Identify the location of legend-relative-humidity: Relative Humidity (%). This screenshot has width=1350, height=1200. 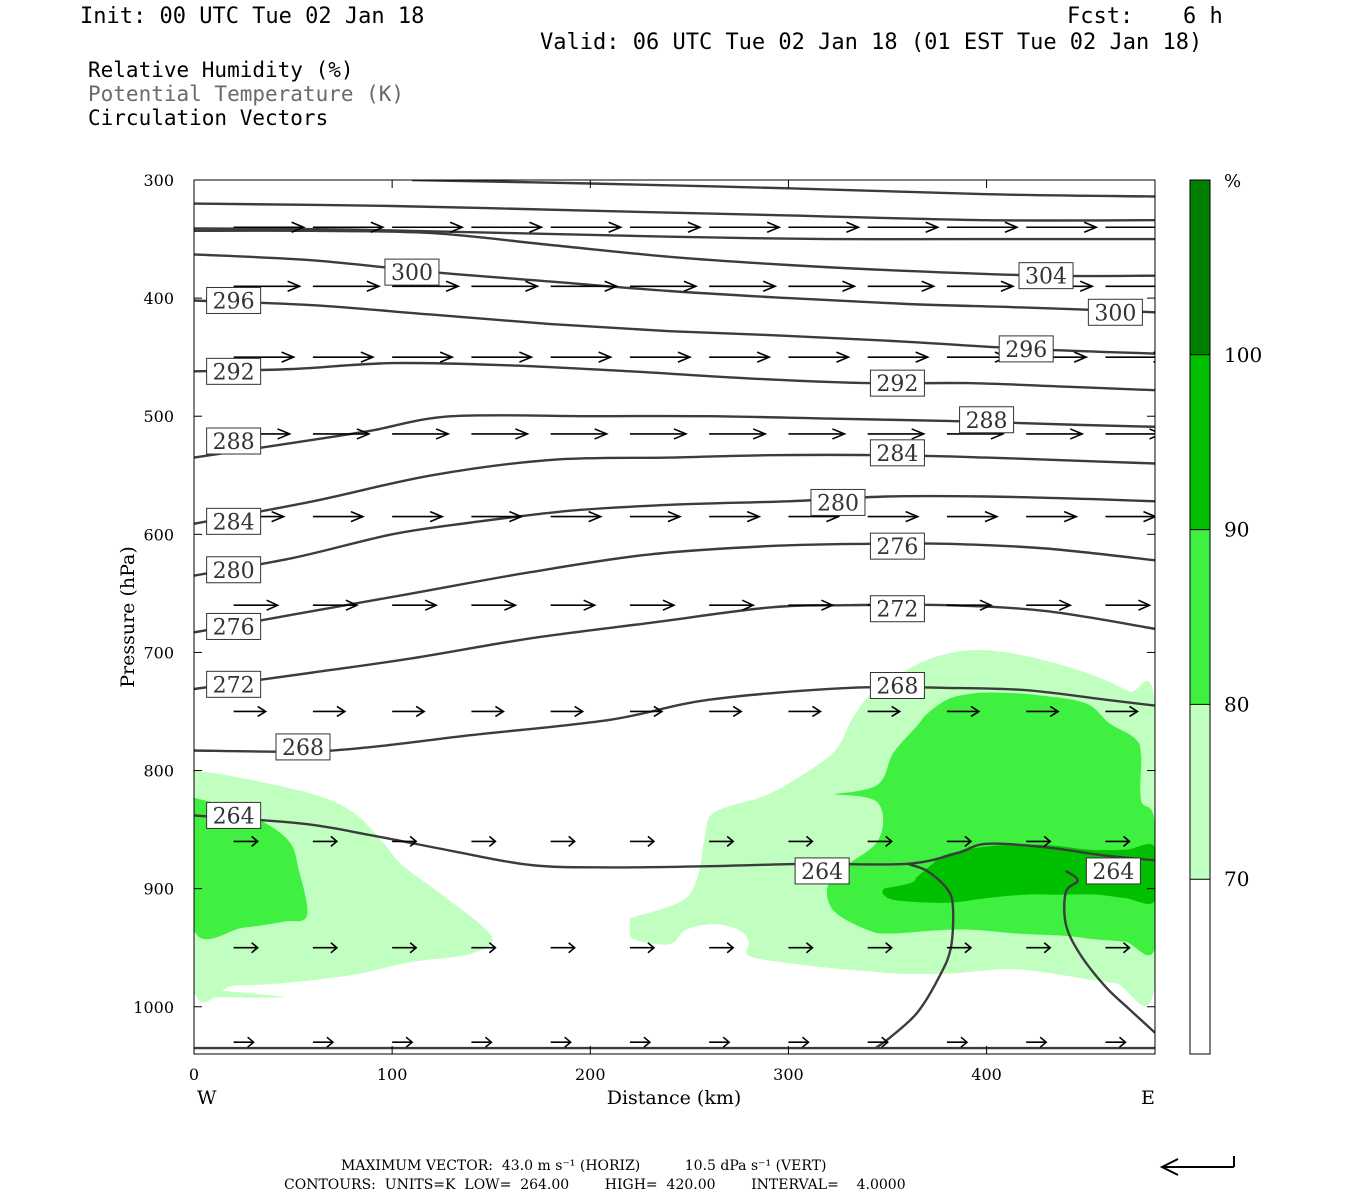
(221, 70).